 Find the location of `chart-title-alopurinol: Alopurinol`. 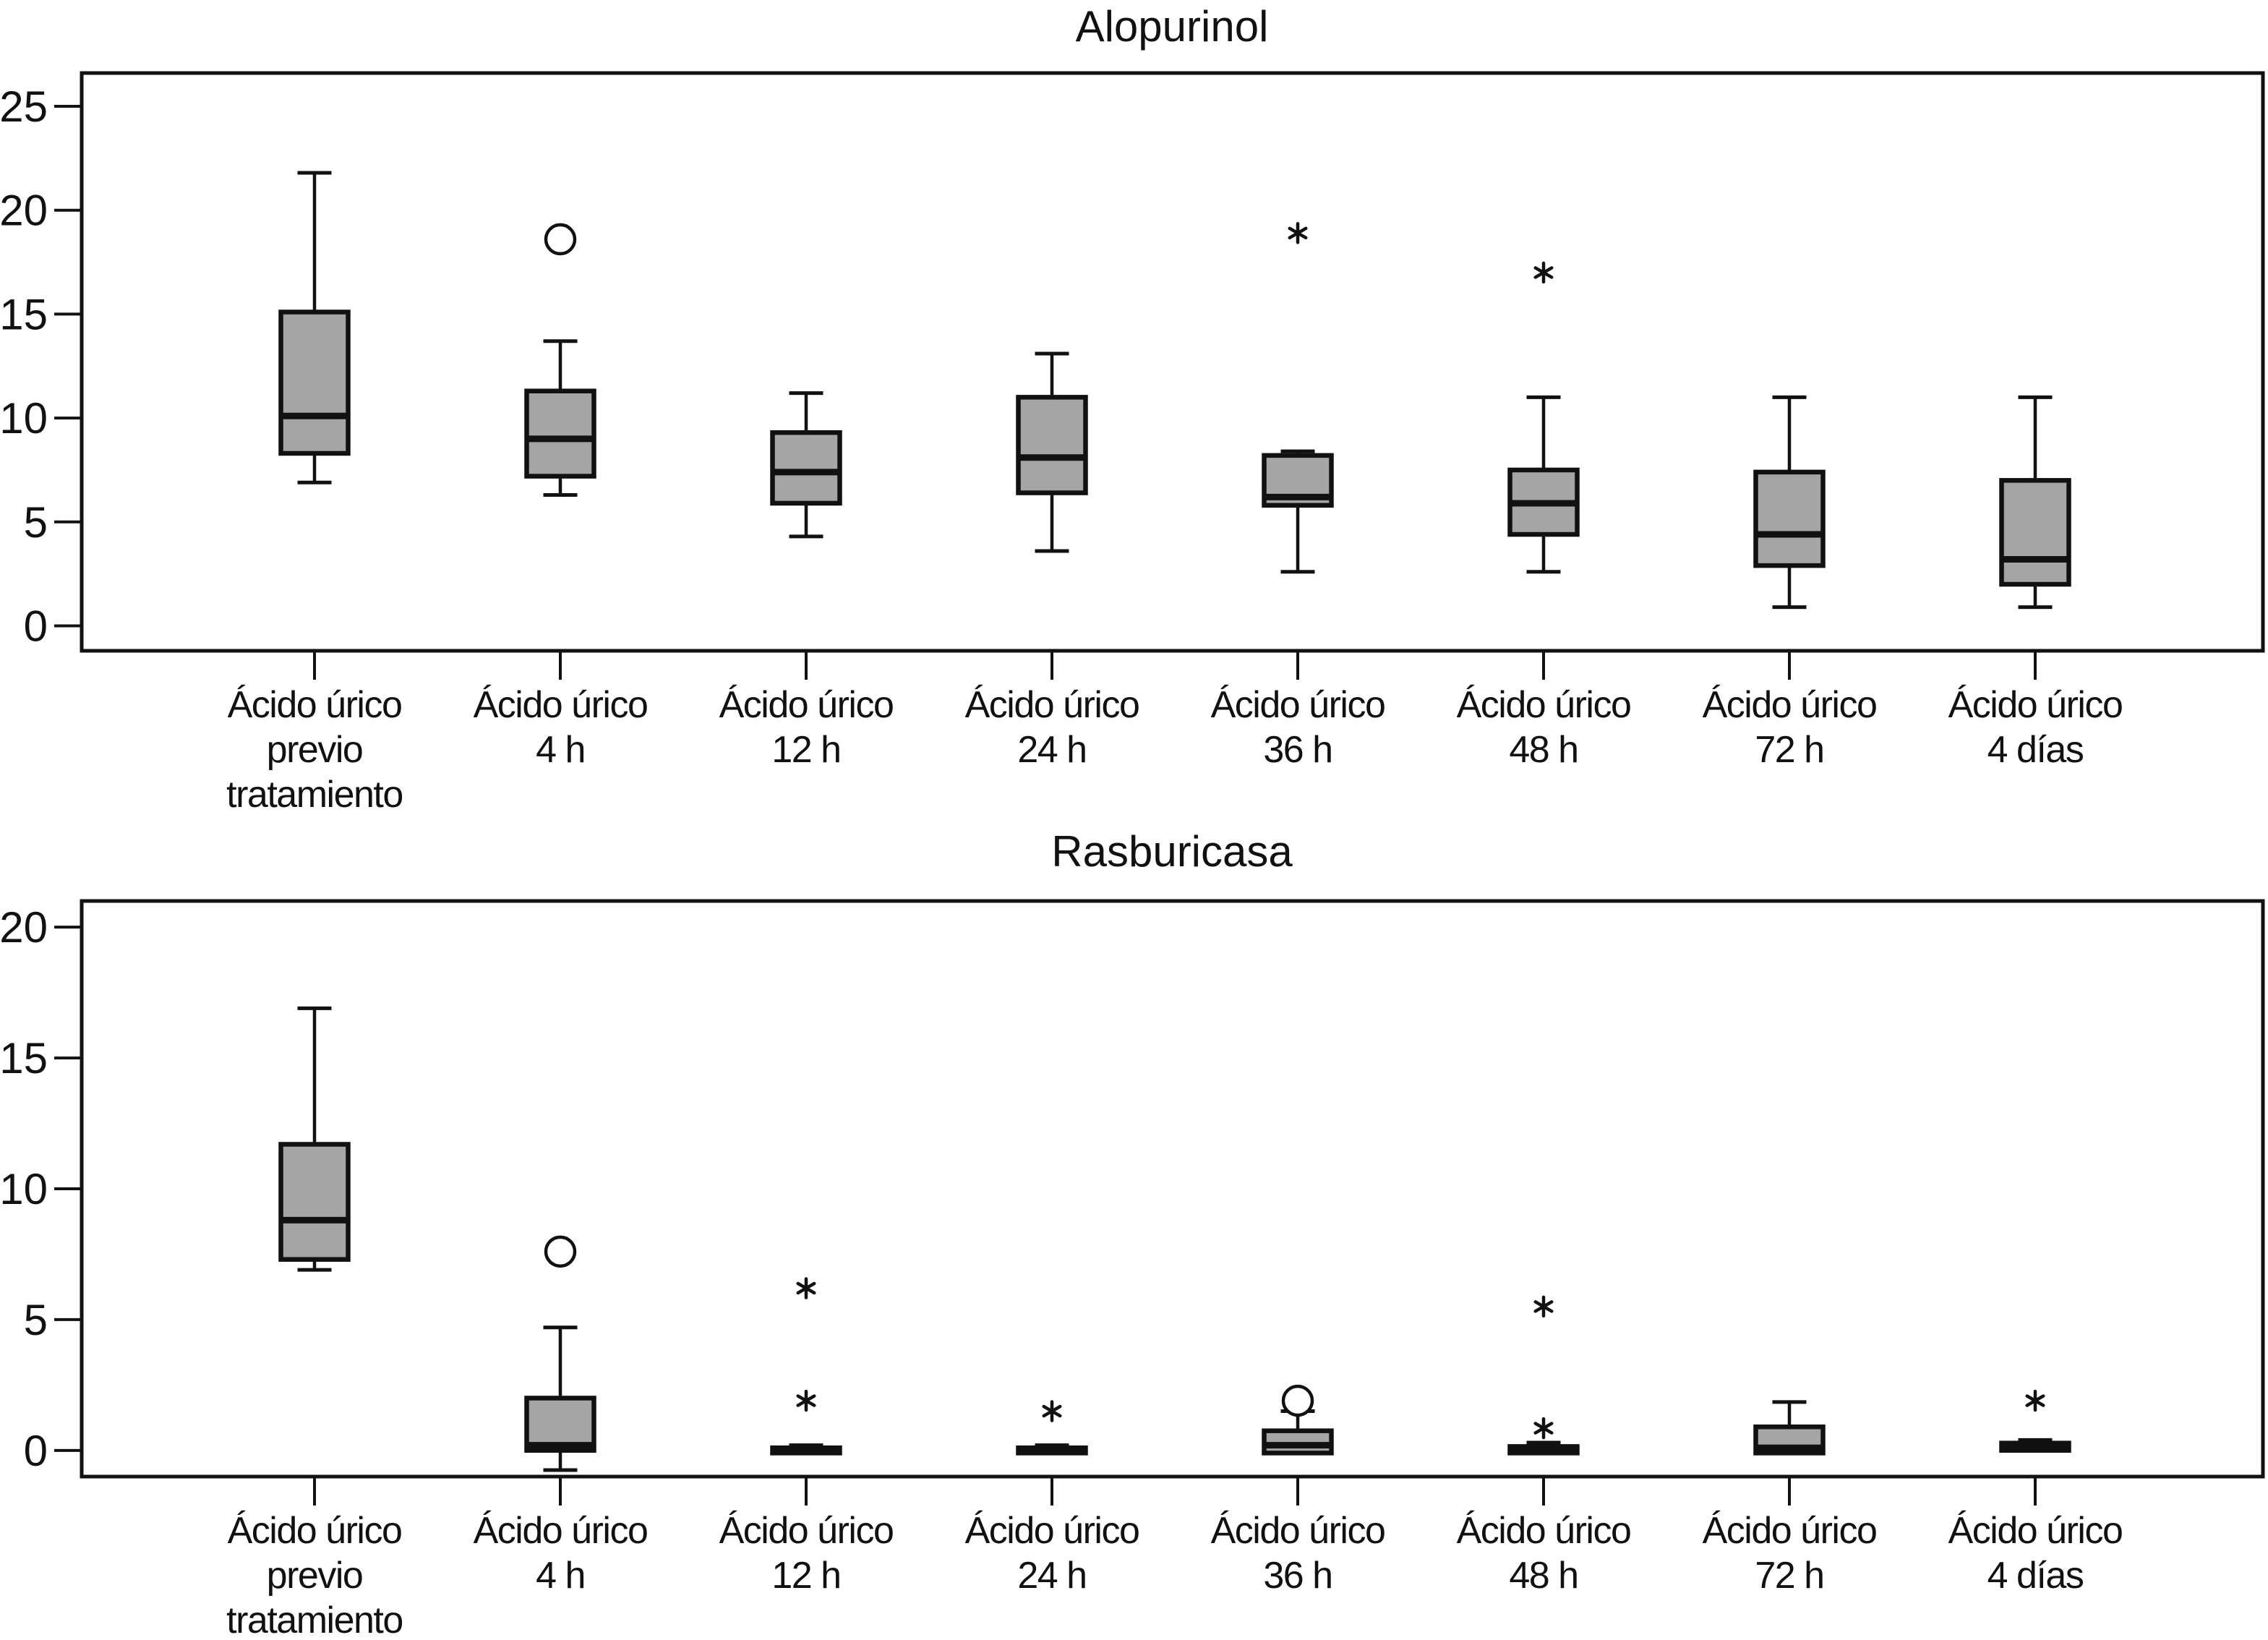

chart-title-alopurinol: Alopurinol is located at coordinates (1172, 26).